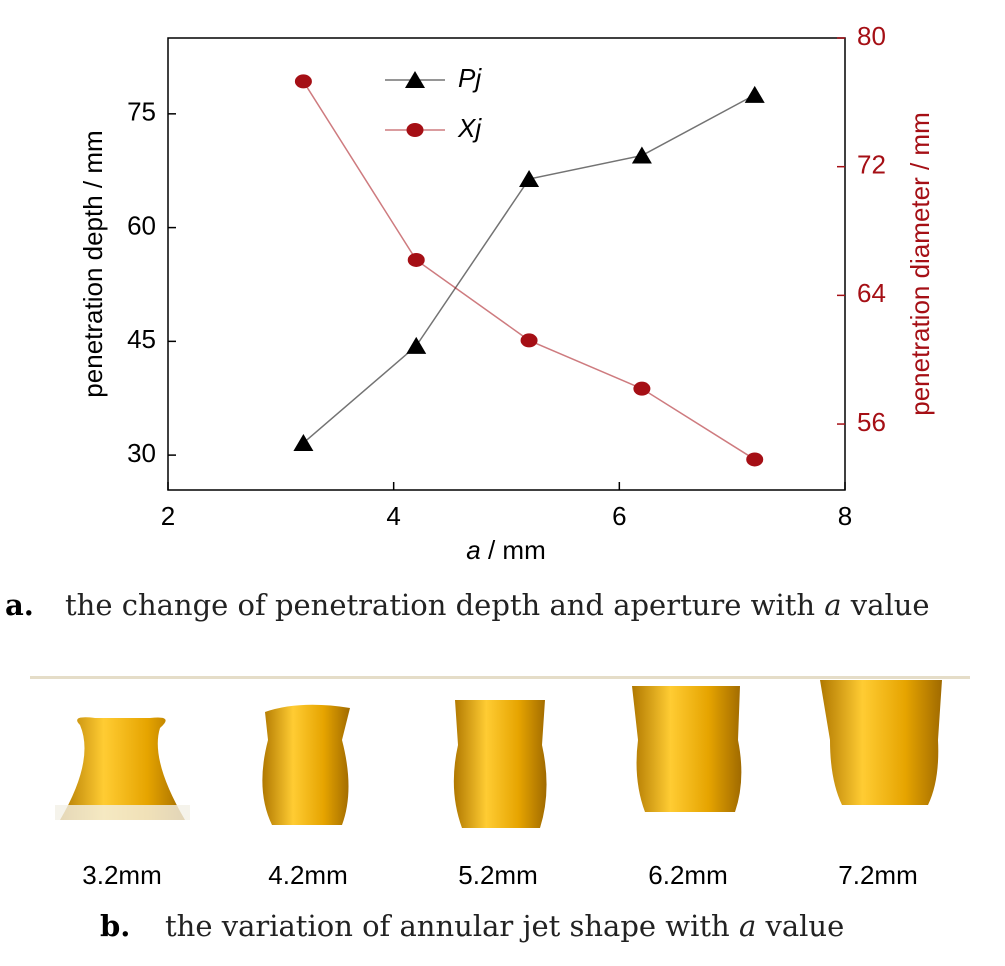 Image resolution: width=1005 pixels, height=966 pixels. What do you see at coordinates (469, 128) in the screenshot?
I see `legend-label: Xj` at bounding box center [469, 128].